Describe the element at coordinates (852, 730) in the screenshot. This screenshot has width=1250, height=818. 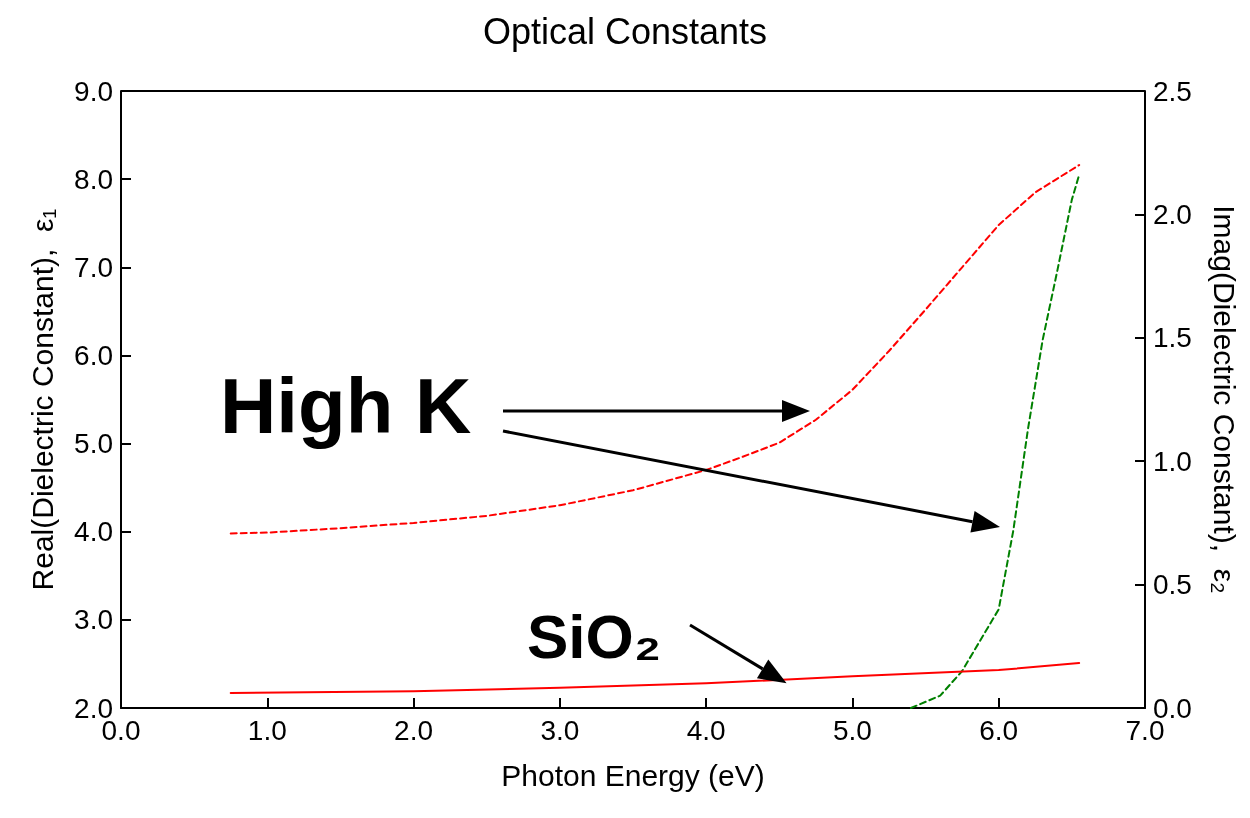
I see `x-tick-label: 5.0` at that location.